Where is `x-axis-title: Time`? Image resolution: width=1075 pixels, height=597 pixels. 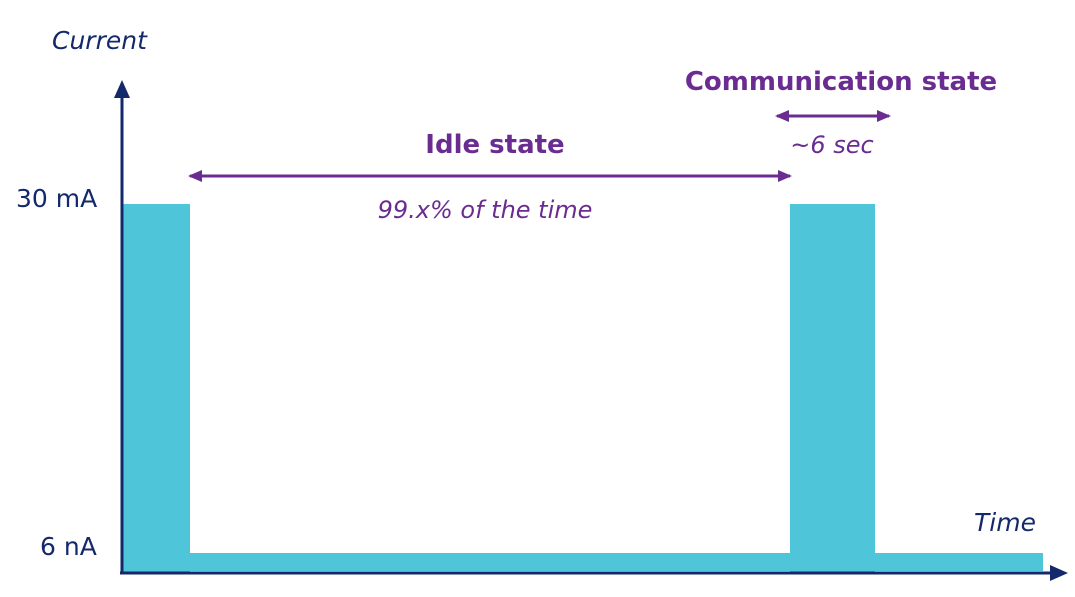 x-axis-title: Time is located at coordinates (1005, 522).